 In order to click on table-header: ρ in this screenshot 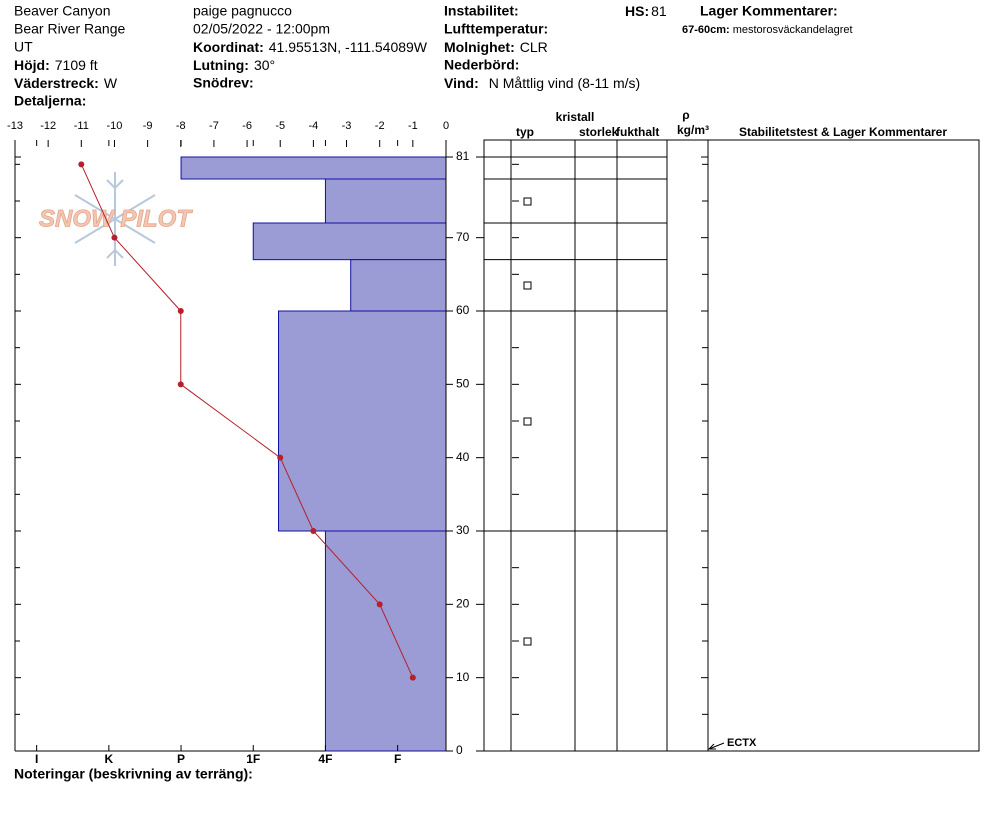, I will do `click(685, 115)`.